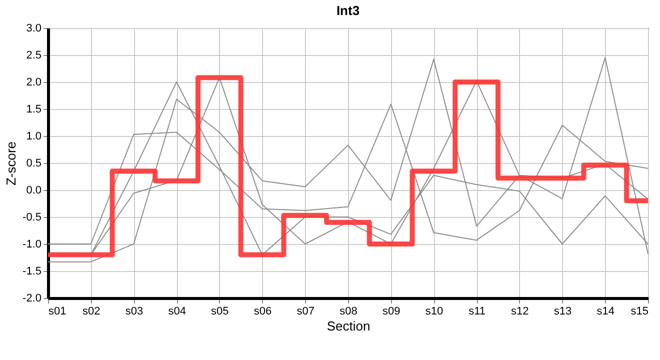 The image size is (660, 360). I want to click on x-tick-label: s02, so click(91, 312).